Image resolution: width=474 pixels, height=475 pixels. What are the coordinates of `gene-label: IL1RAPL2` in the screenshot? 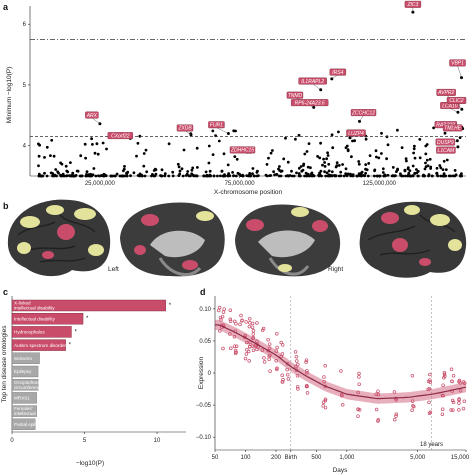 It's located at (312, 82).